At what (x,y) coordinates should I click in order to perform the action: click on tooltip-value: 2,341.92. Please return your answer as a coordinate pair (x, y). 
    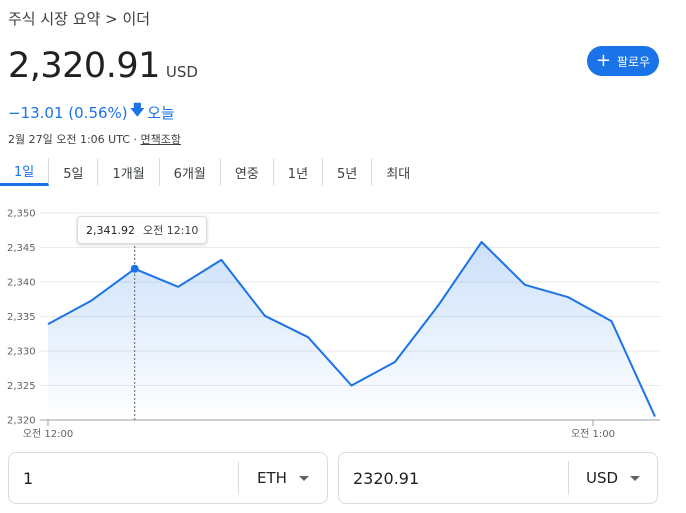
    Looking at the image, I should click on (110, 230).